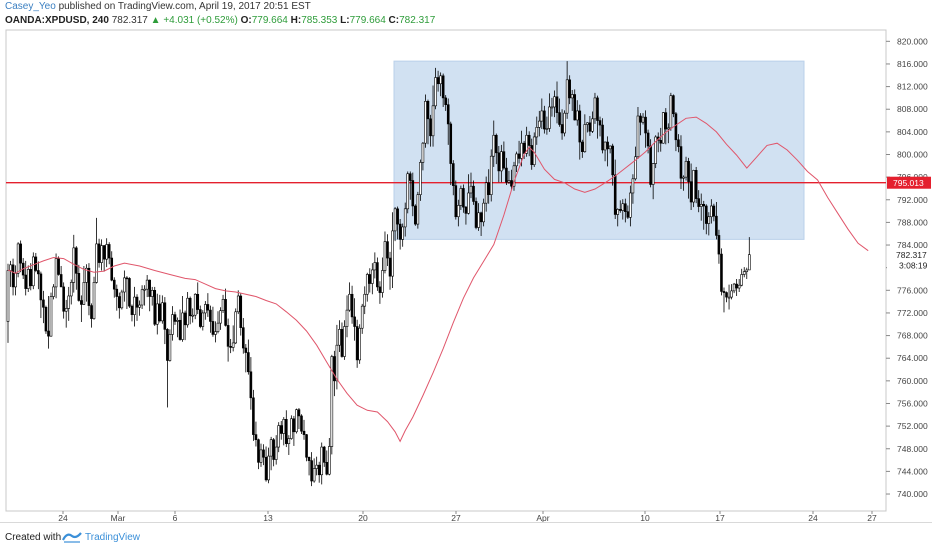 Image resolution: width=932 pixels, height=551 pixels. Describe the element at coordinates (912, 494) in the screenshot. I see `y-tick-label: 740.000` at that location.